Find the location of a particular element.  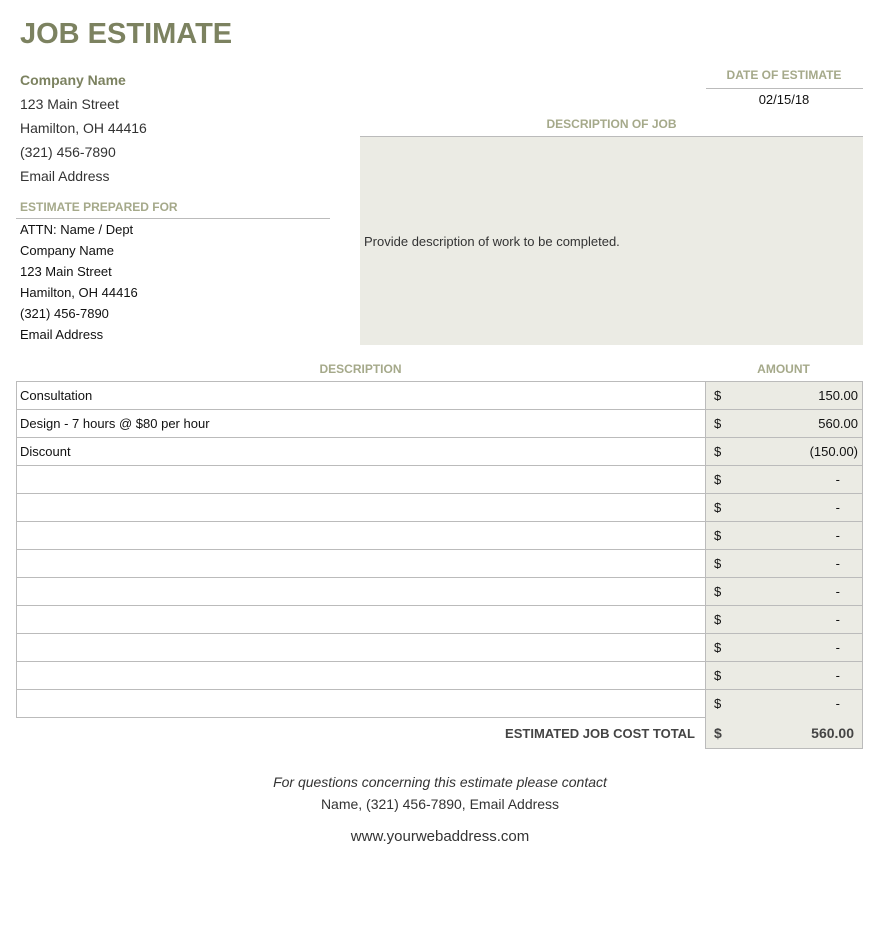

row-amount: $560.00 is located at coordinates (784, 423).